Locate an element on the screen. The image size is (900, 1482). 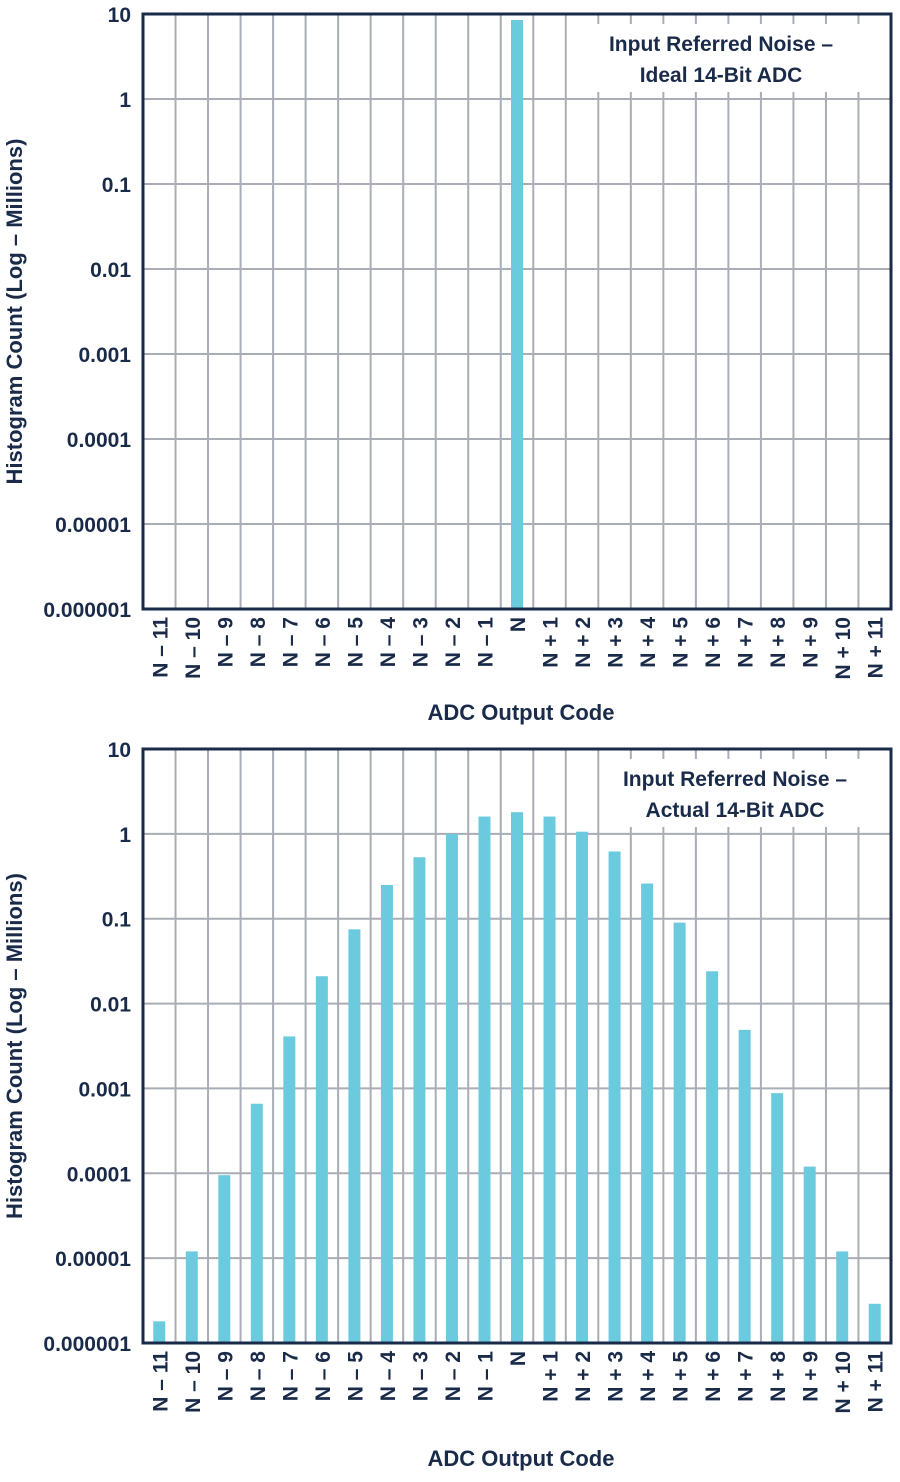
y-axis-label: Histogram Count (Log – Millions) is located at coordinates (14, 312).